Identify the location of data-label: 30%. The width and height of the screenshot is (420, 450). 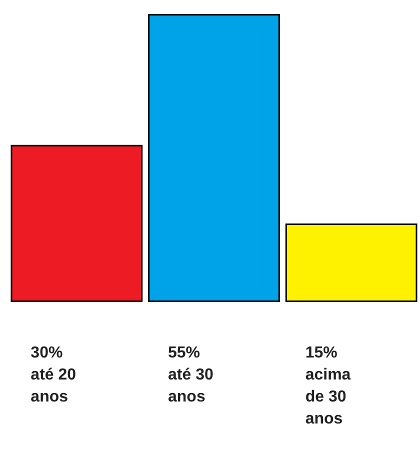
(46, 353).